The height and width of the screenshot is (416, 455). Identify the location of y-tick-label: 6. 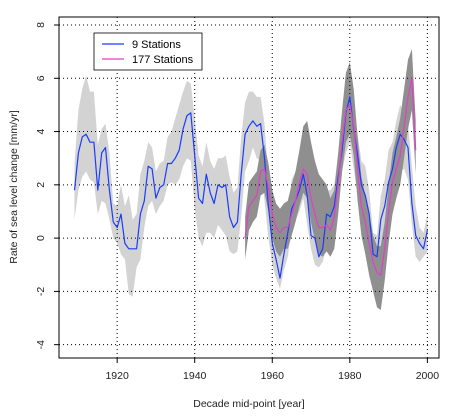
(41, 78).